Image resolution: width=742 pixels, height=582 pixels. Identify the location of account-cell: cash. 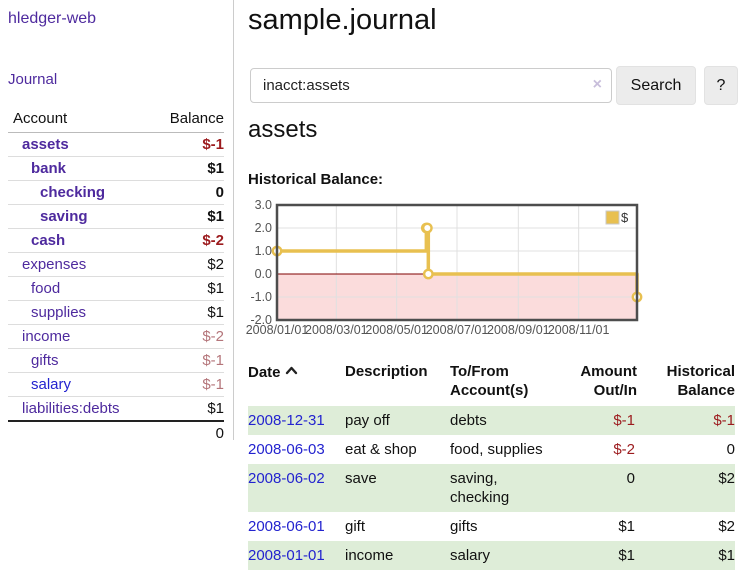
(81, 240).